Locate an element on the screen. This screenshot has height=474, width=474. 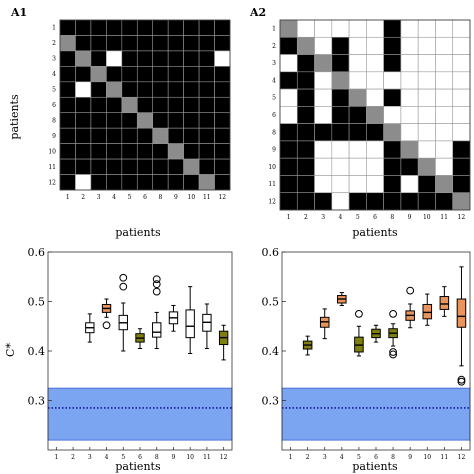
boxplot-left-xtick-4: 4 is located at coordinates (107, 457).